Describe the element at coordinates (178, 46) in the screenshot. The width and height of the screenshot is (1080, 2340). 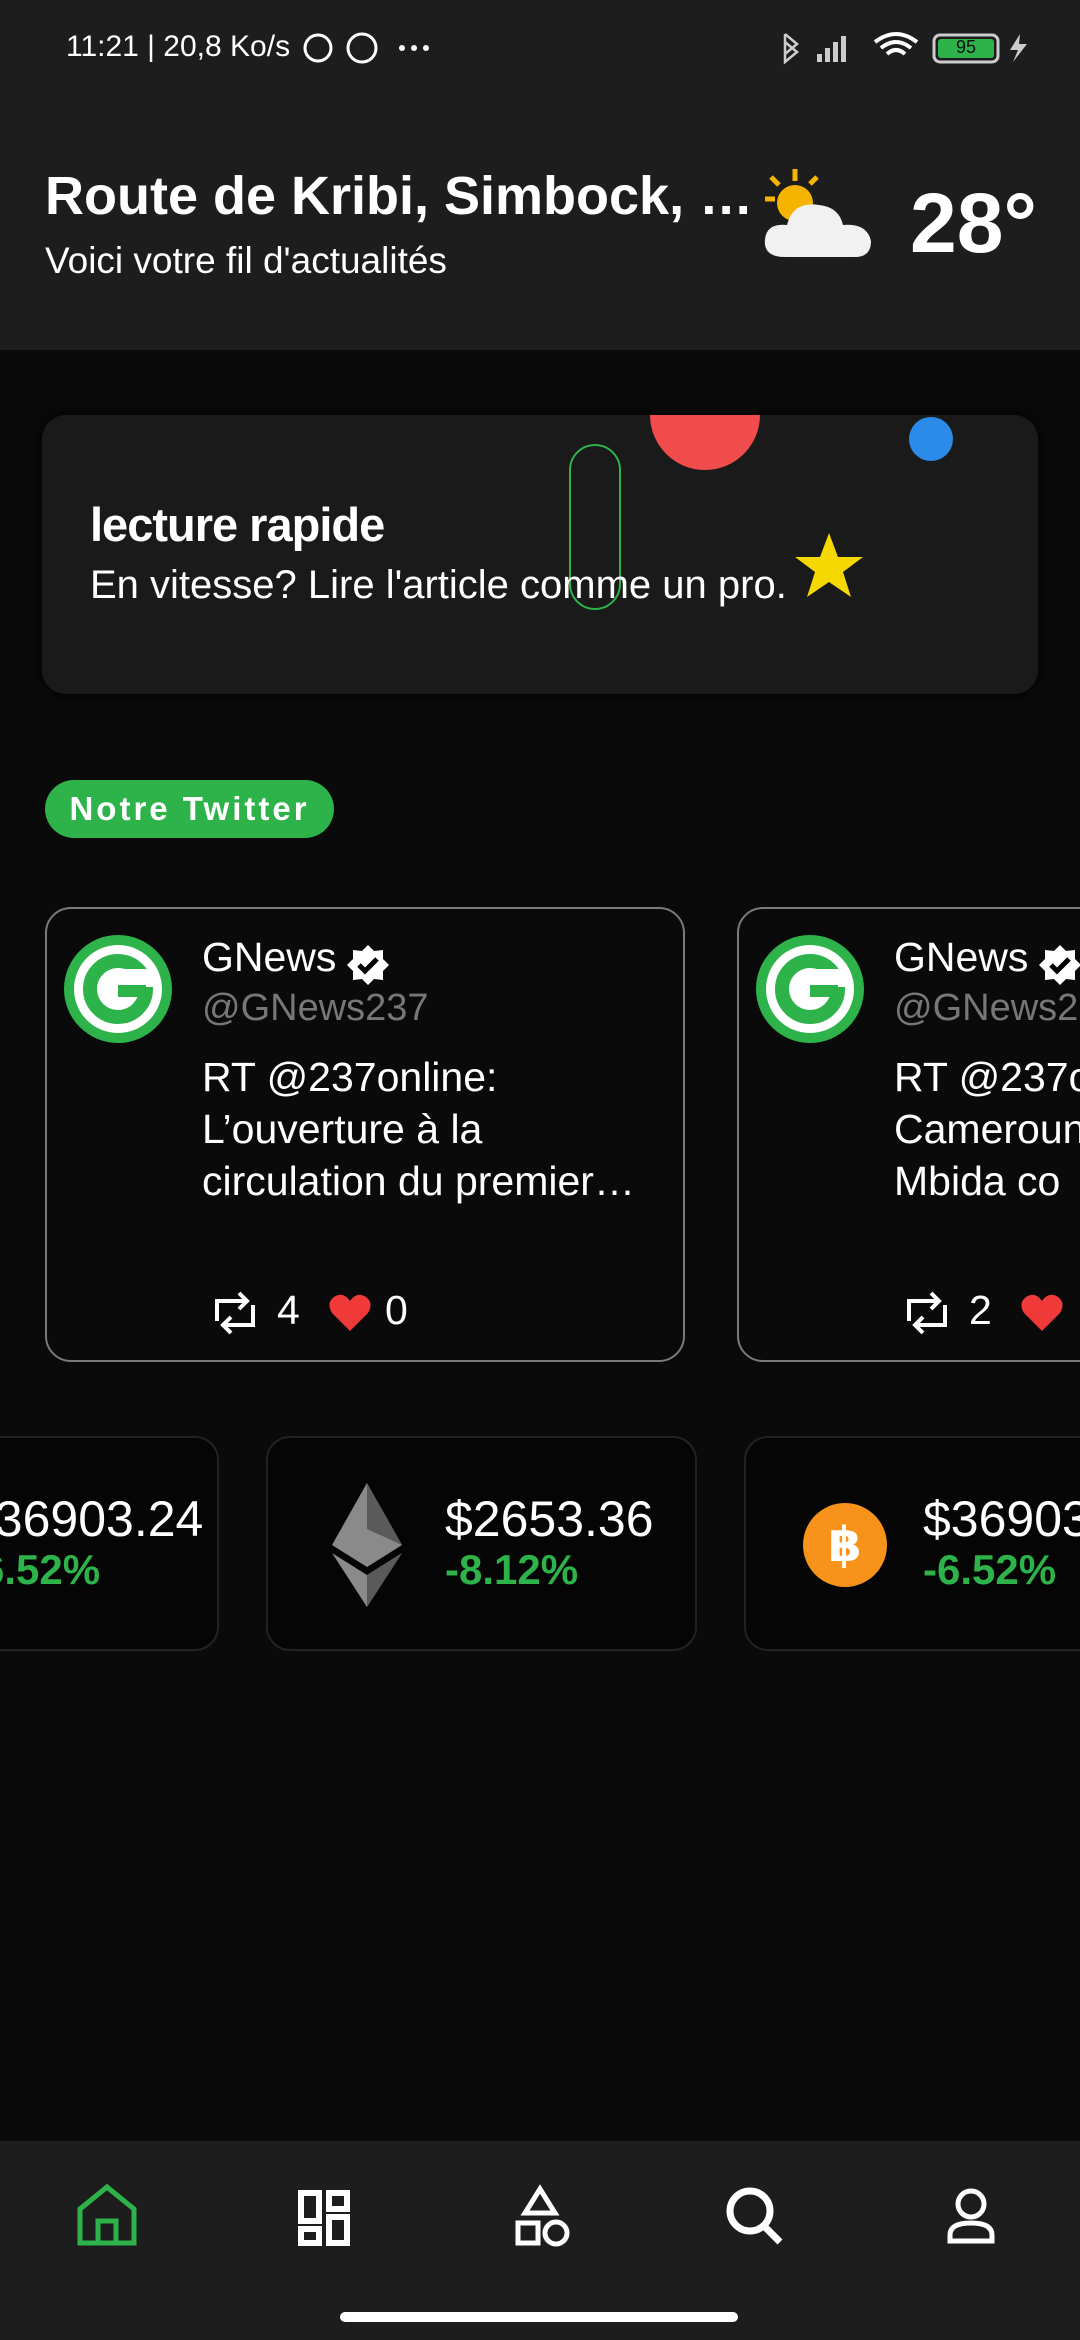
I see `status-time: 11:21 | 20,8 Ko/s` at that location.